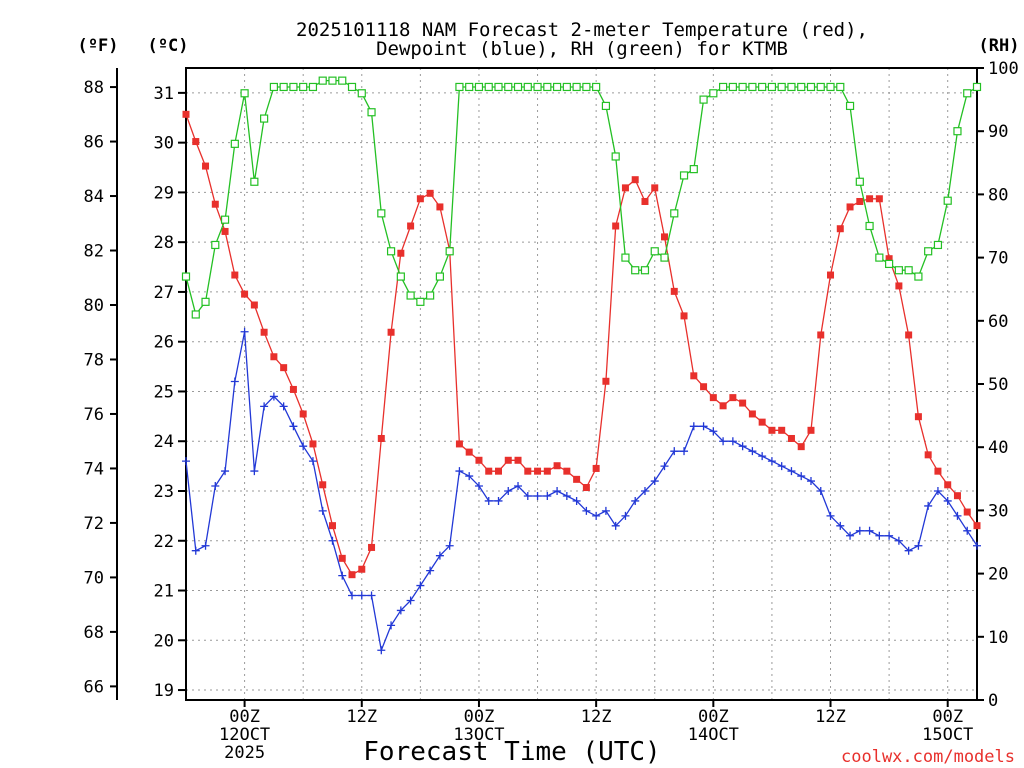 Image resolution: width=1024 pixels, height=768 pixels. I want to click on rh-tick-label: 0, so click(993, 701).